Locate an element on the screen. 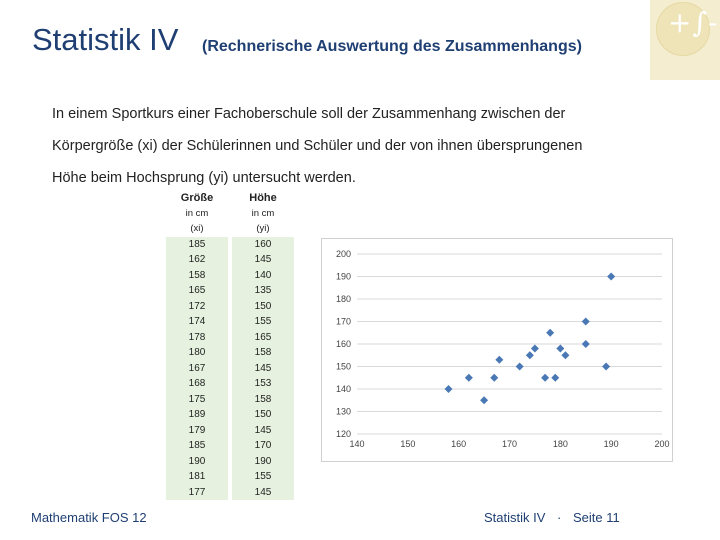 This screenshot has height=540, width=720. y-tick-label: 140 is located at coordinates (343, 389).